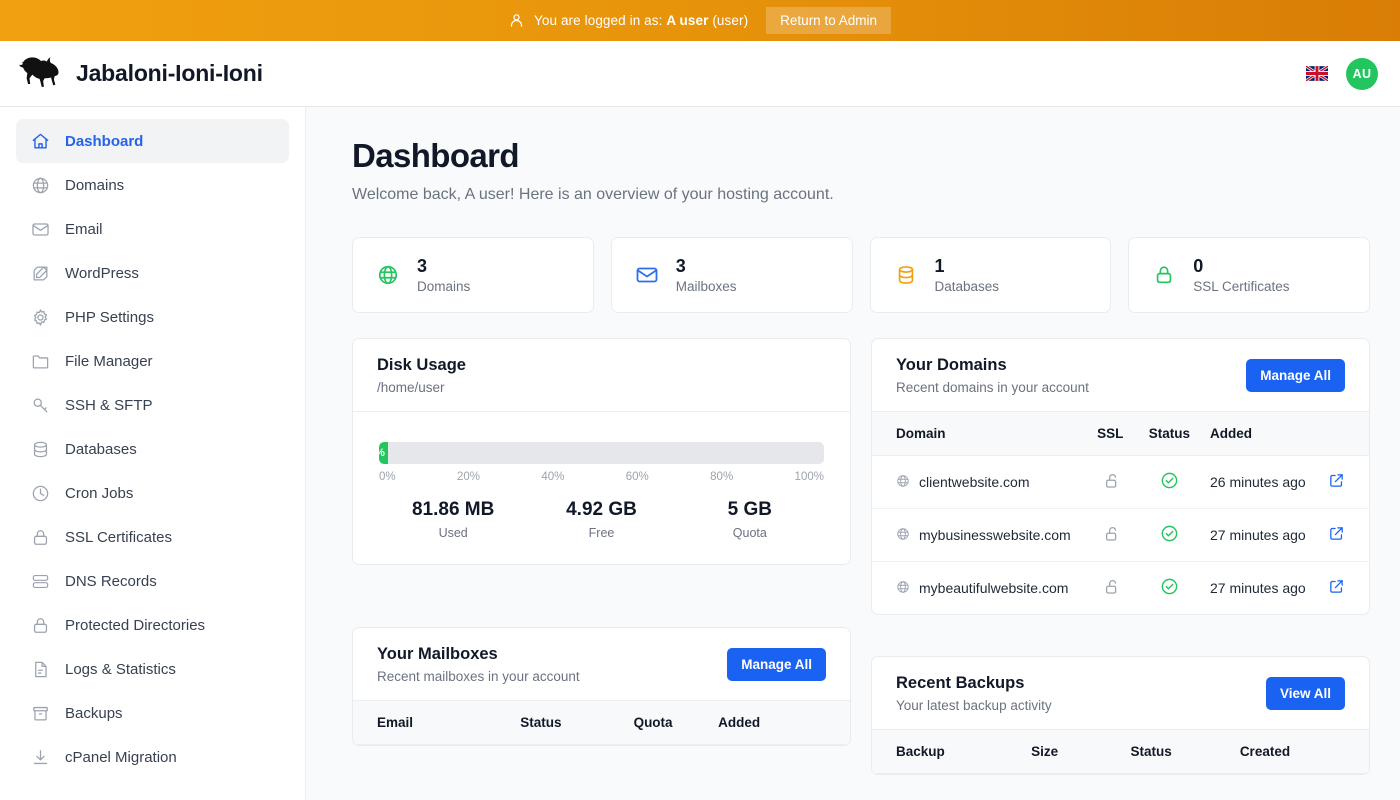 Image resolution: width=1400 pixels, height=800 pixels. Describe the element at coordinates (152, 757) in the screenshot. I see `sidebar-item-cpanel-migration: cPanel Migration` at that location.